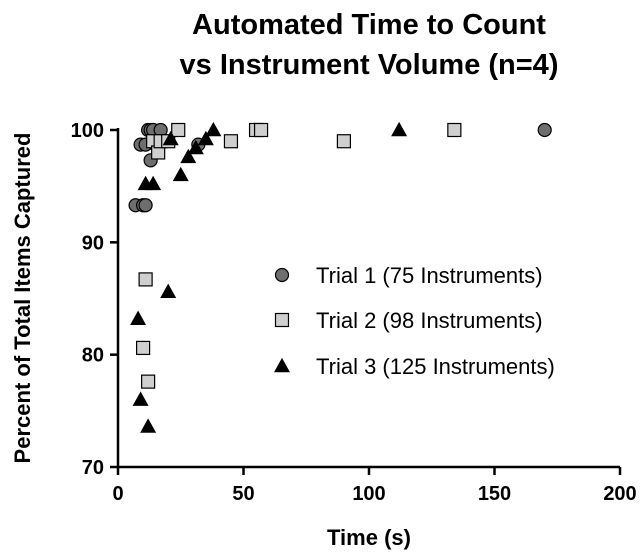  I want to click on legend-label: Trial 1 (75 Instruments), so click(429, 275).